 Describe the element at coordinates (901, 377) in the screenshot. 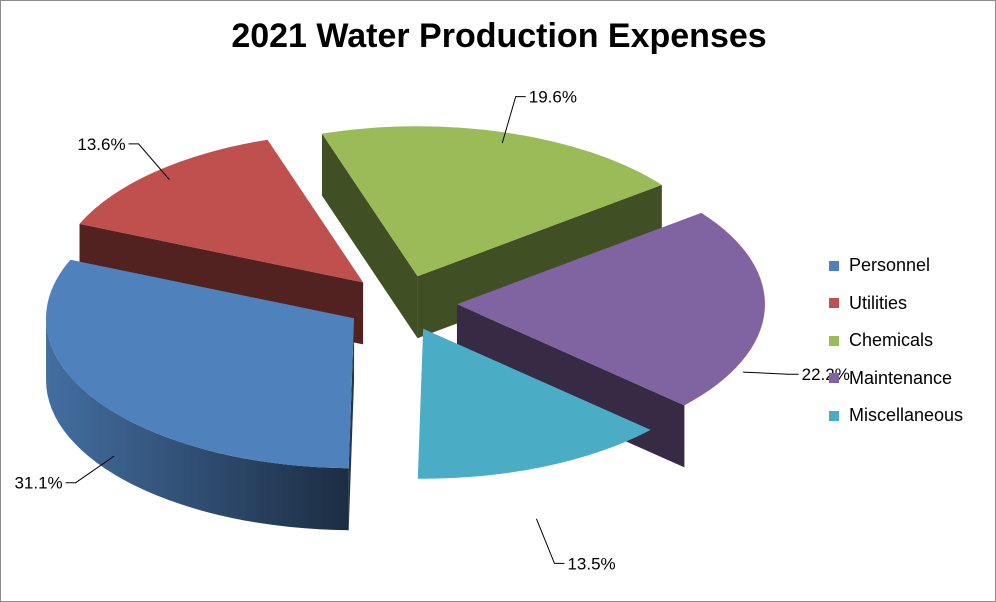

I see `legend-label-maintenance: Maintenance` at that location.